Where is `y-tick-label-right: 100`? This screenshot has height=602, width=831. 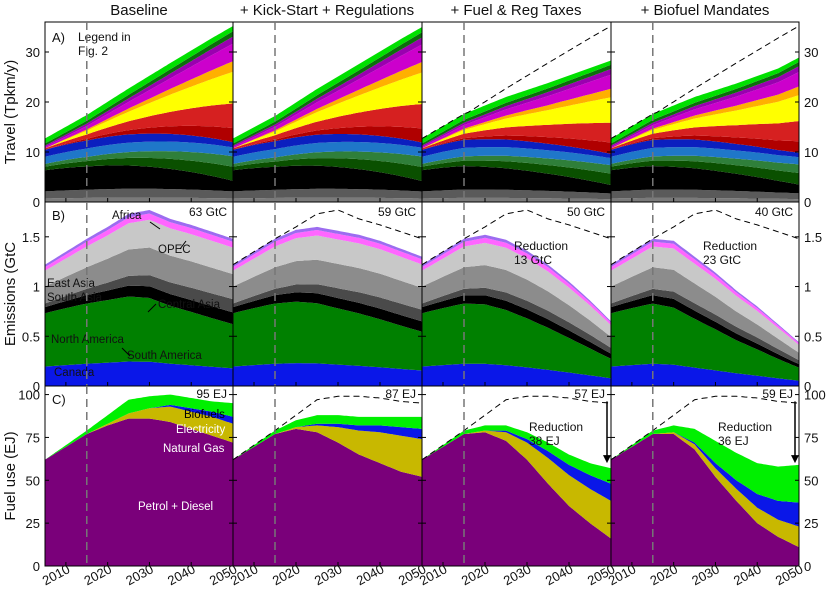
y-tick-label-right: 100 is located at coordinates (815, 395).